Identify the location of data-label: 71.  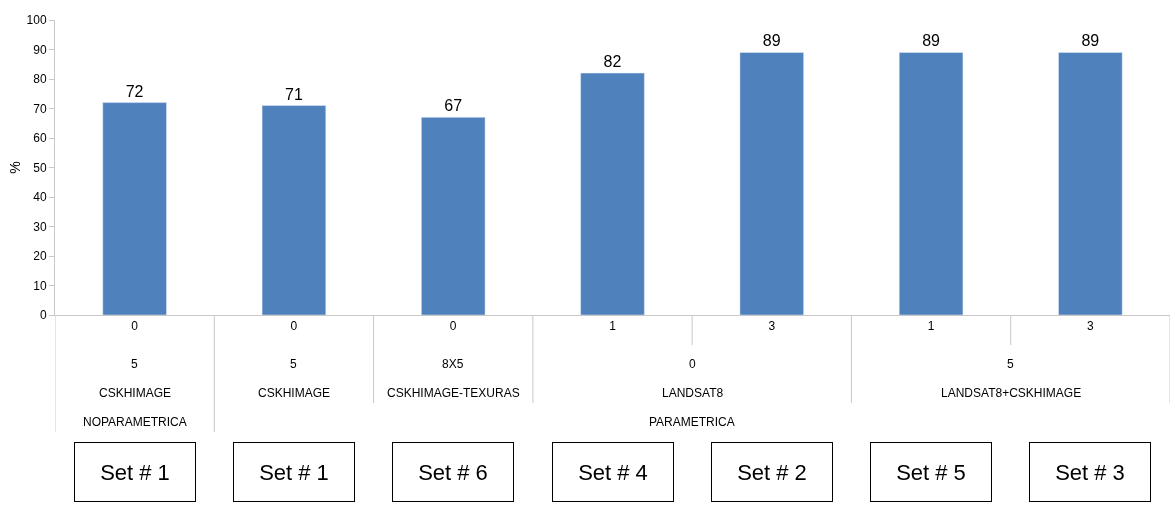
(293, 94).